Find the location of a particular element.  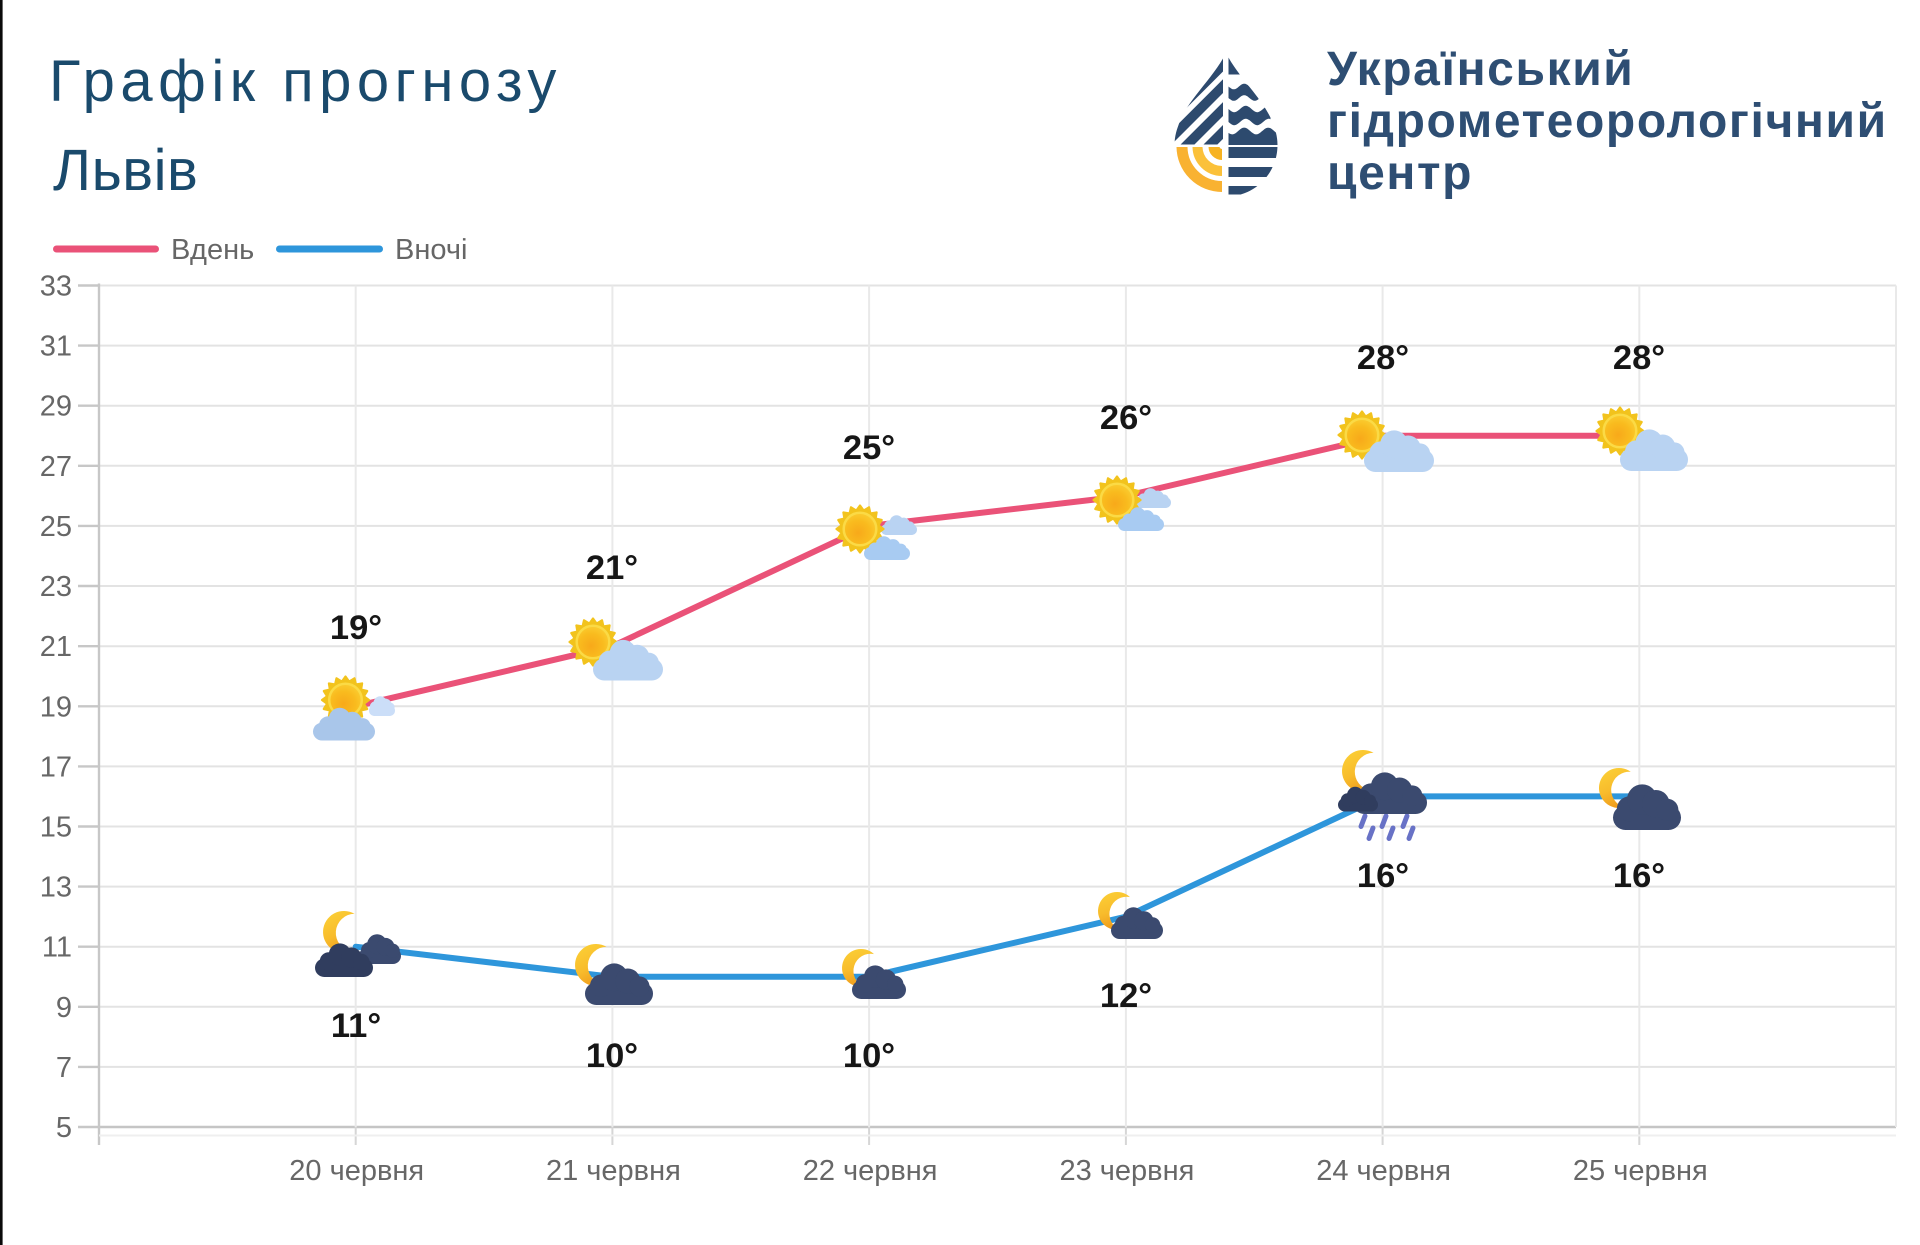

svg-text: 15 is located at coordinates (56, 828).